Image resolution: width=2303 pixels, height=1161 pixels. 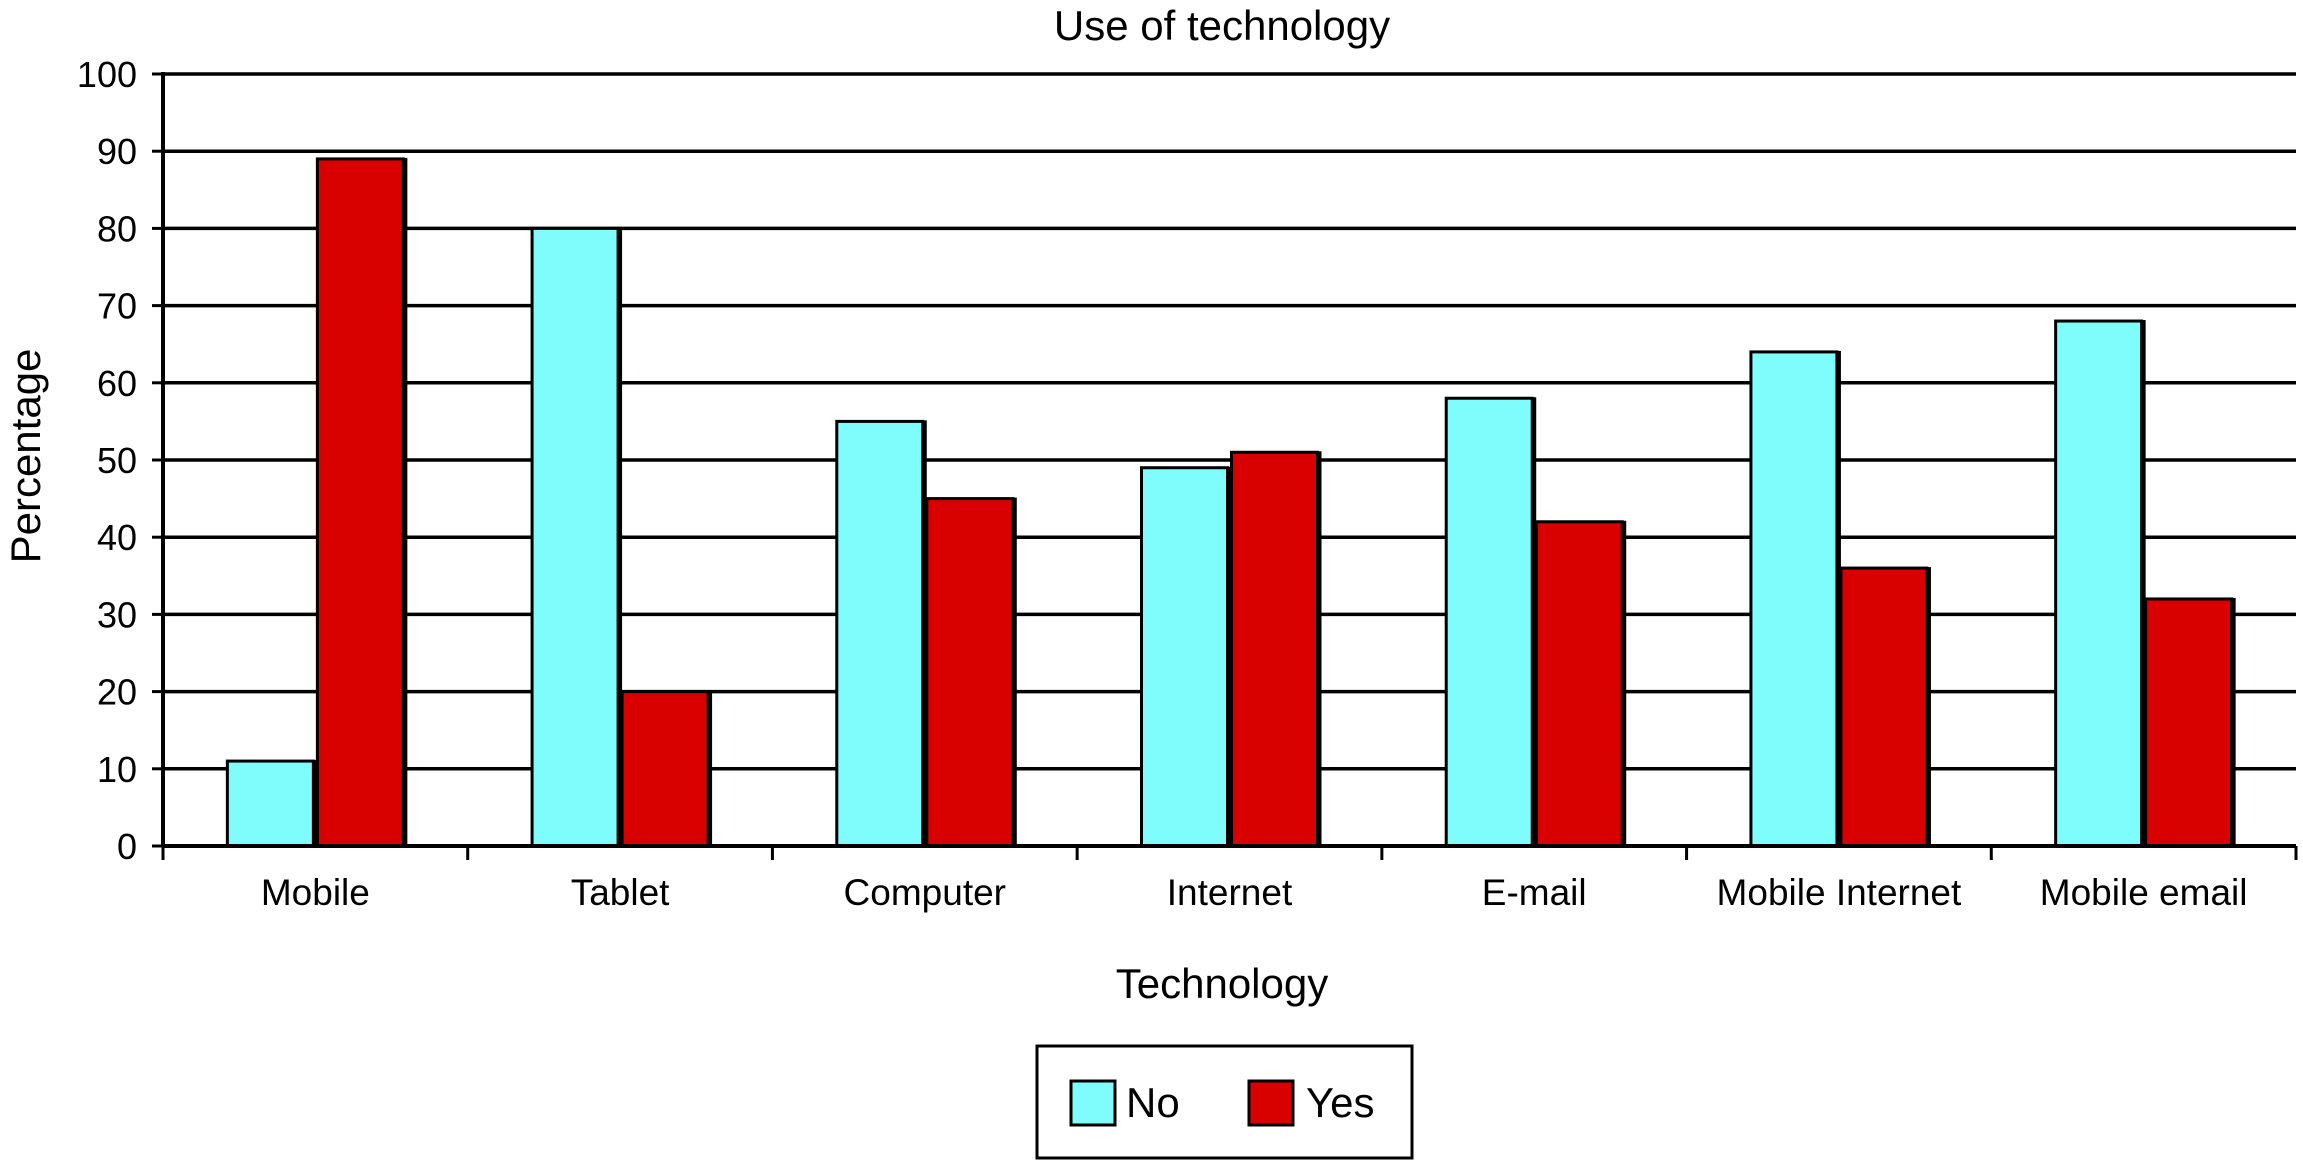 I want to click on y-tick-label: 0, so click(x=127, y=846).